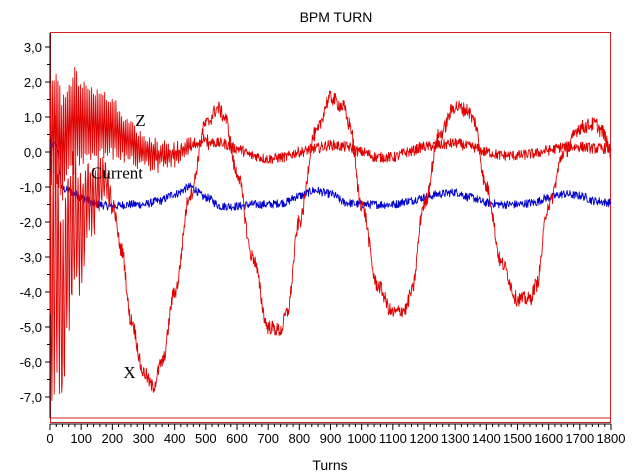 The width and height of the screenshot is (639, 476). What do you see at coordinates (33, 82) in the screenshot?
I see `y-tick-label: 2,0` at bounding box center [33, 82].